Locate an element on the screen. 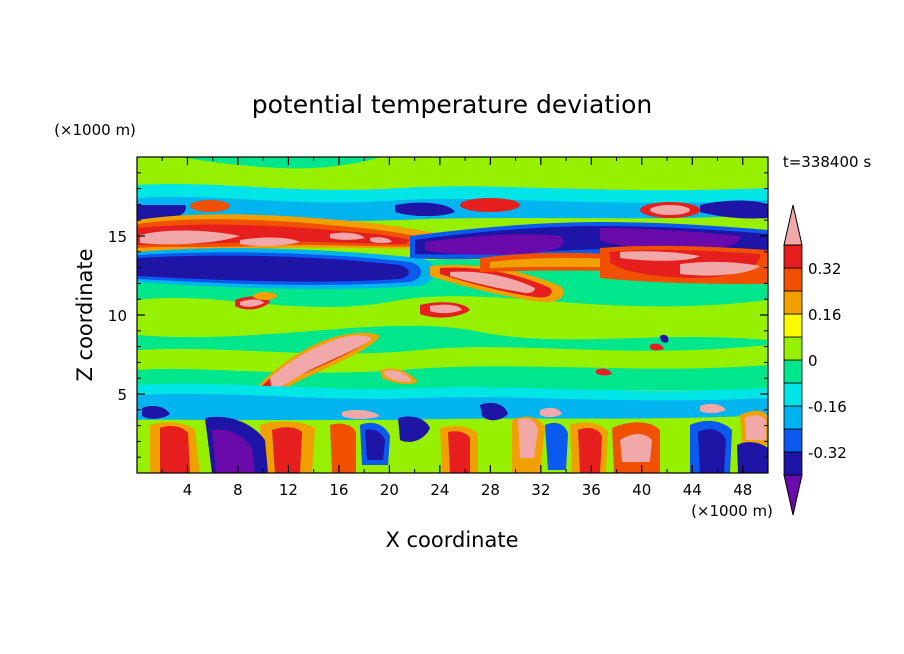 The width and height of the screenshot is (904, 654). y-tick-label: 5 is located at coordinates (122, 395).